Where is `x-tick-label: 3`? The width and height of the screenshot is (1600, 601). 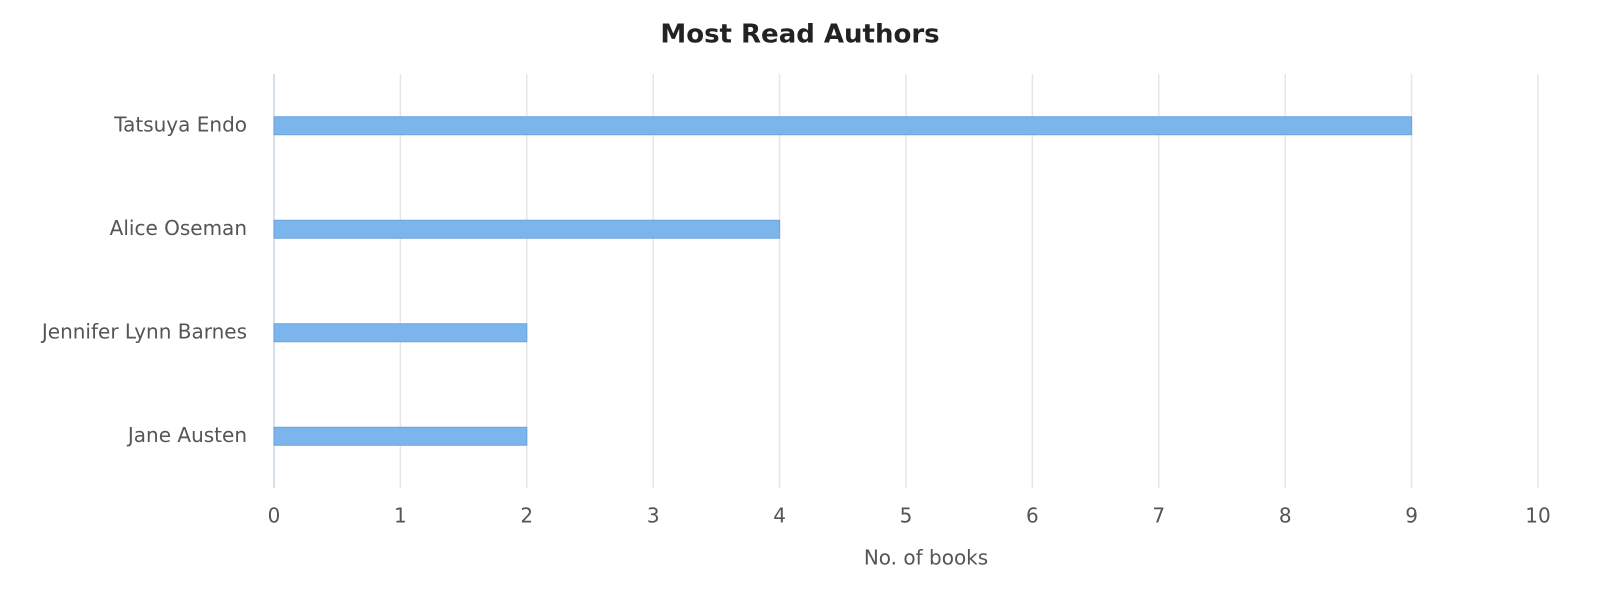
x-tick-label: 3 is located at coordinates (653, 516).